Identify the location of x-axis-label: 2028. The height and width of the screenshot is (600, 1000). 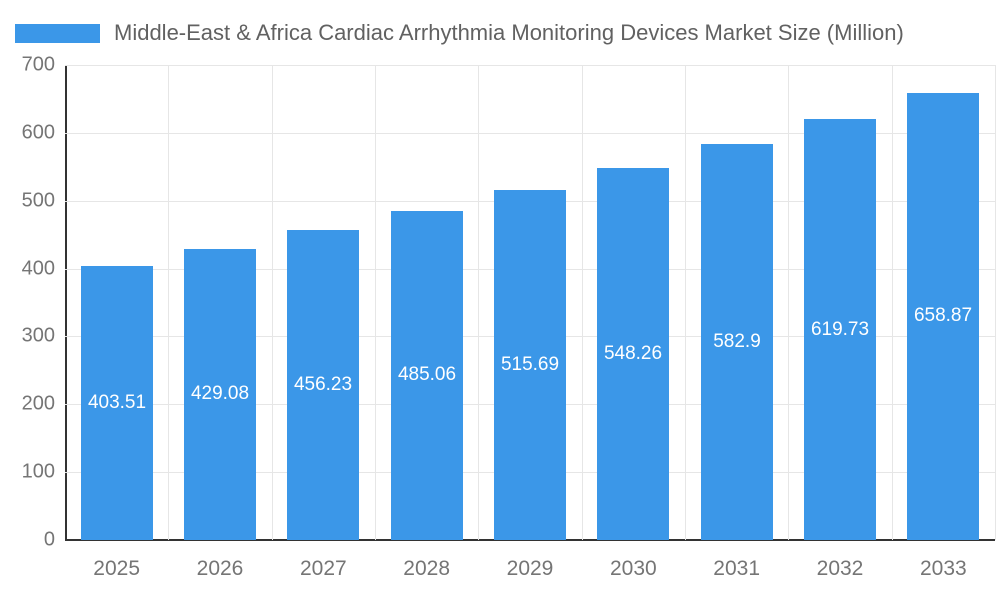
(427, 568).